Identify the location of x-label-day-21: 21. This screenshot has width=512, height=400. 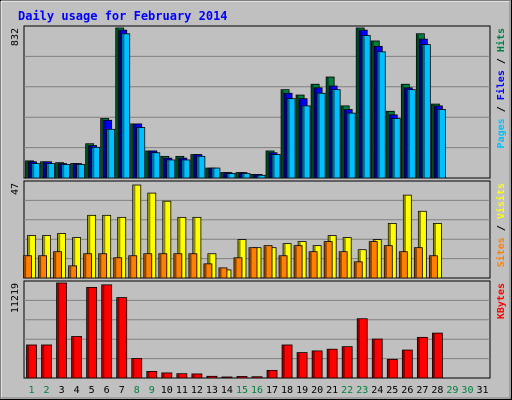
(332, 390).